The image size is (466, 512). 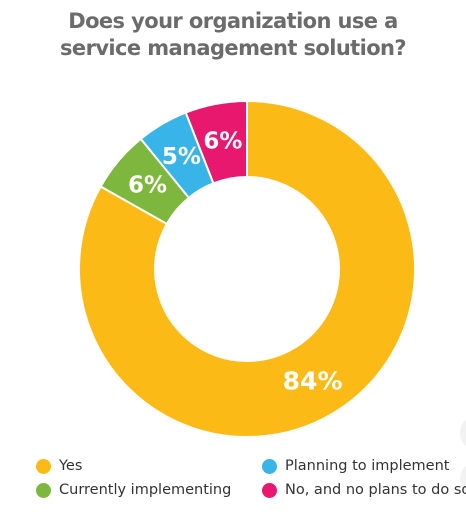 What do you see at coordinates (313, 381) in the screenshot?
I see `data-label-yes: 84%` at bounding box center [313, 381].